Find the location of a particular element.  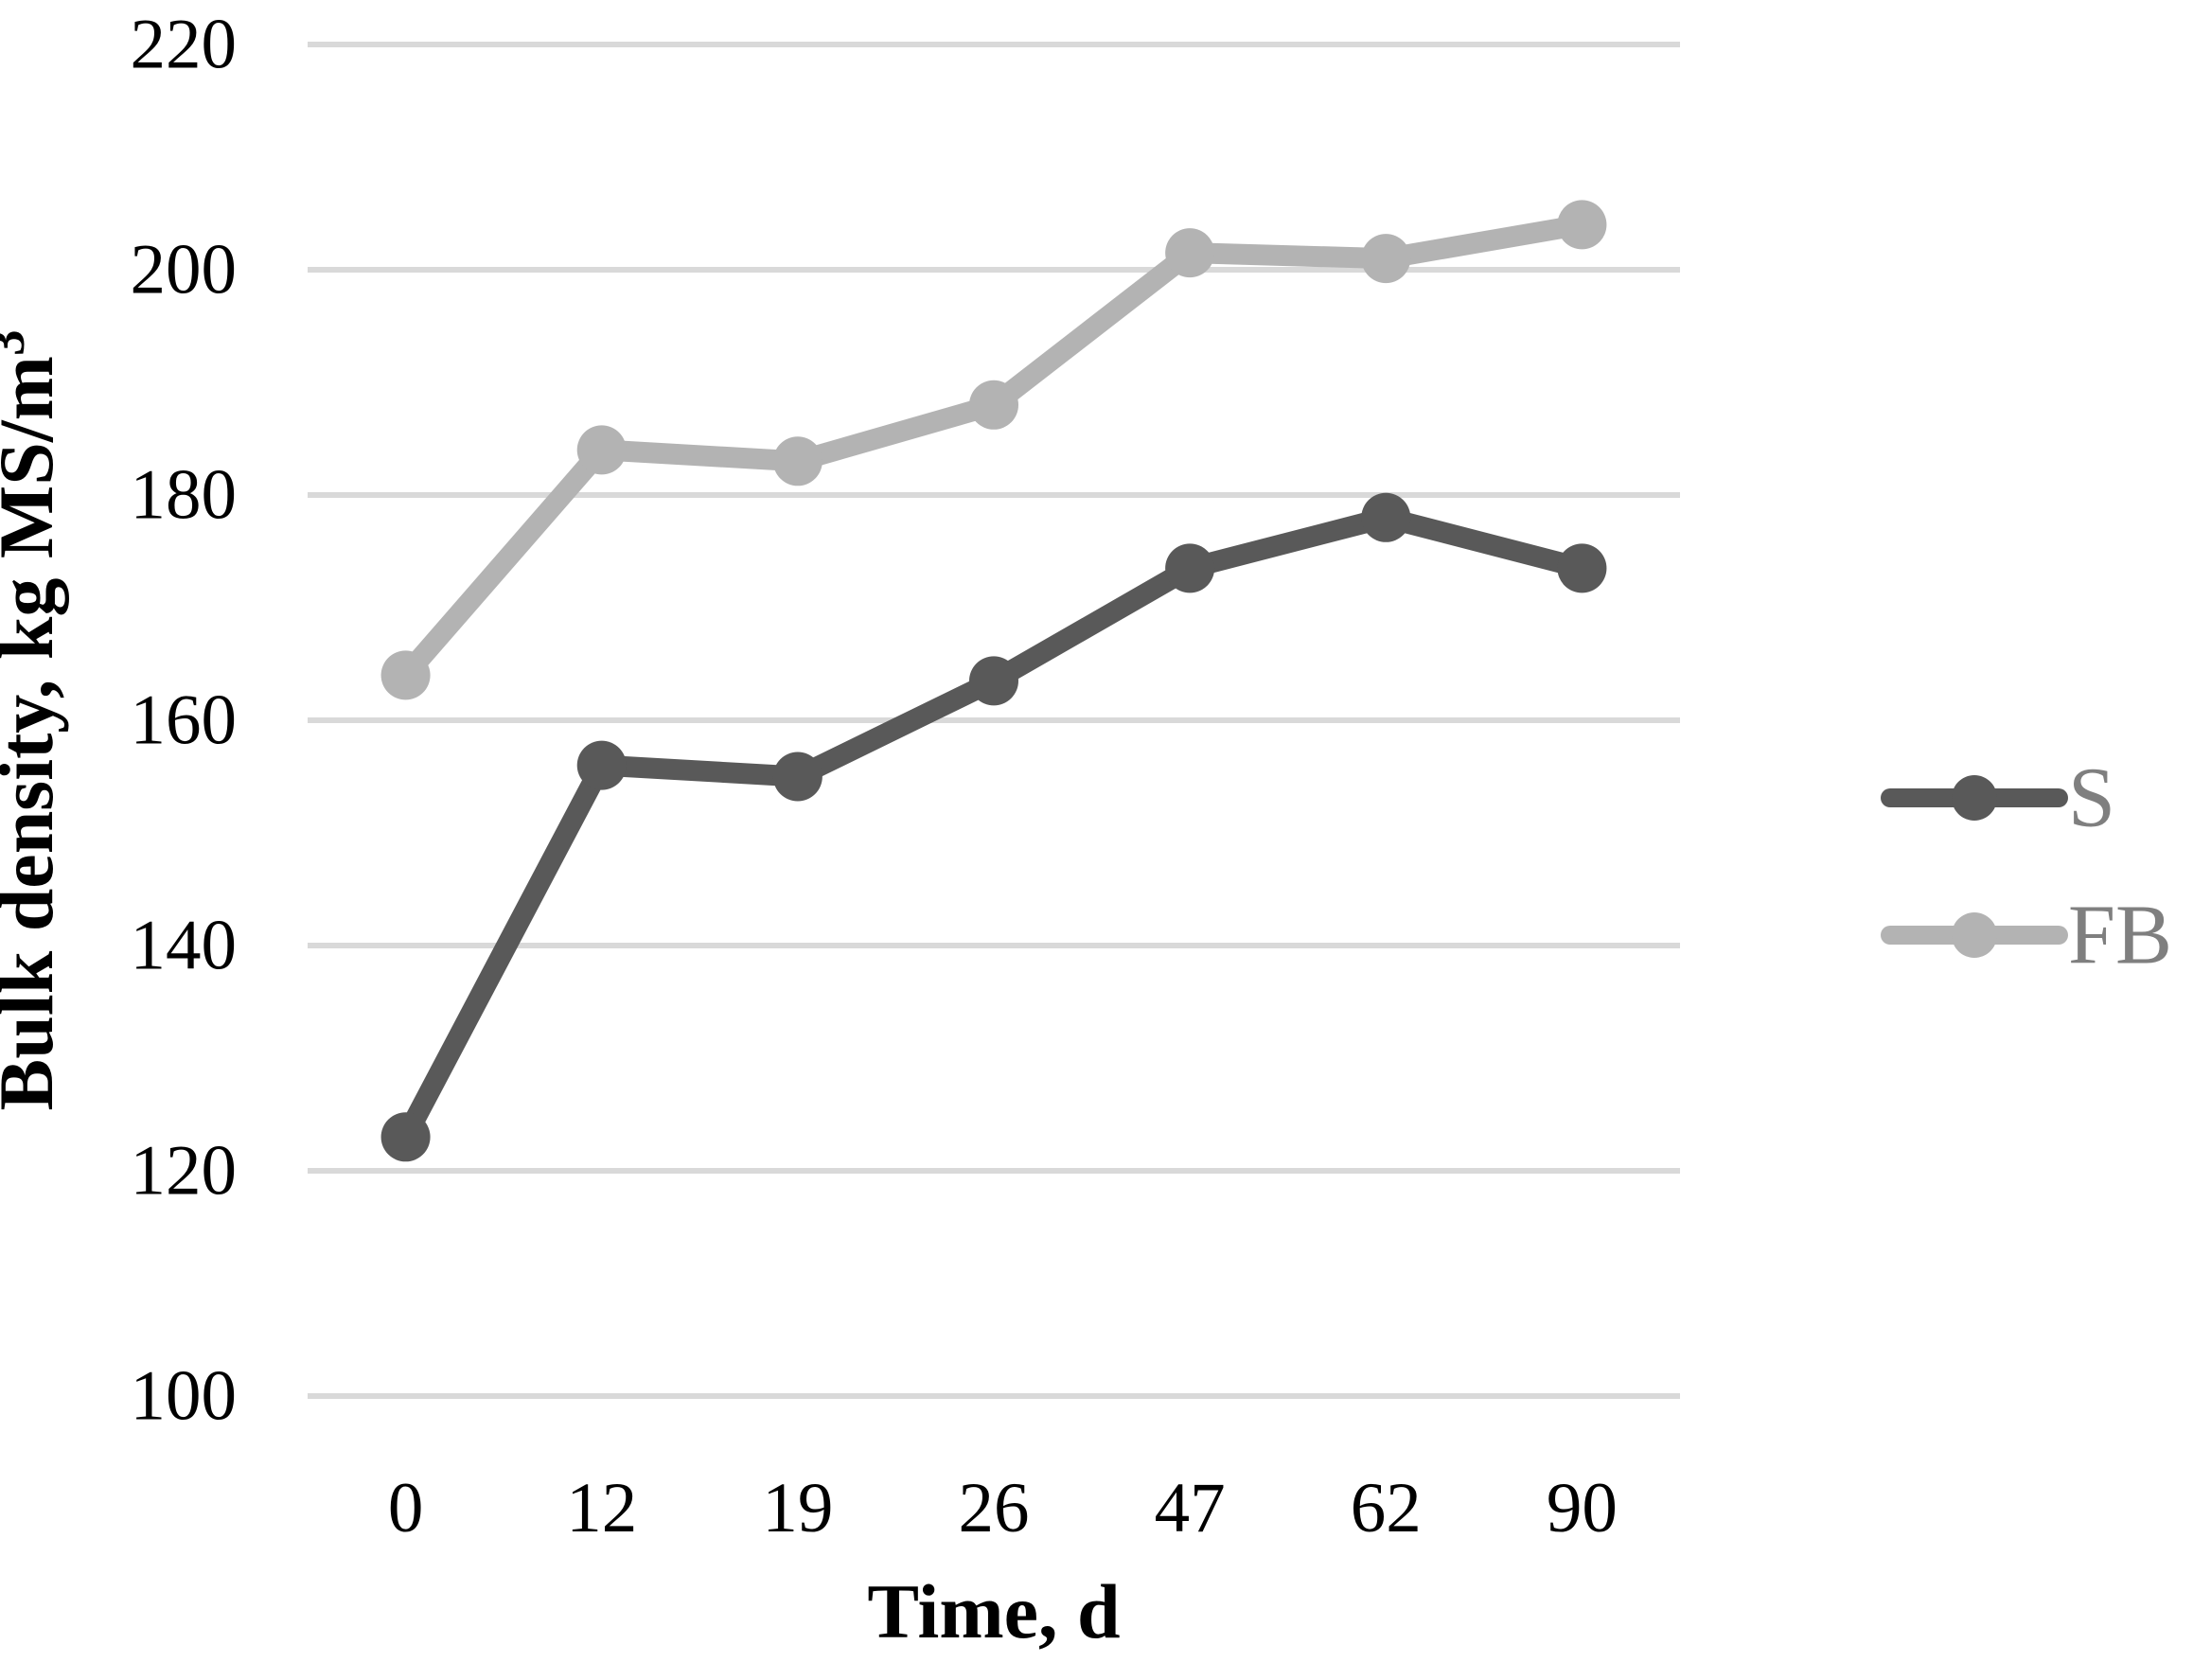

x-tick-label: 19 is located at coordinates (797, 1508).